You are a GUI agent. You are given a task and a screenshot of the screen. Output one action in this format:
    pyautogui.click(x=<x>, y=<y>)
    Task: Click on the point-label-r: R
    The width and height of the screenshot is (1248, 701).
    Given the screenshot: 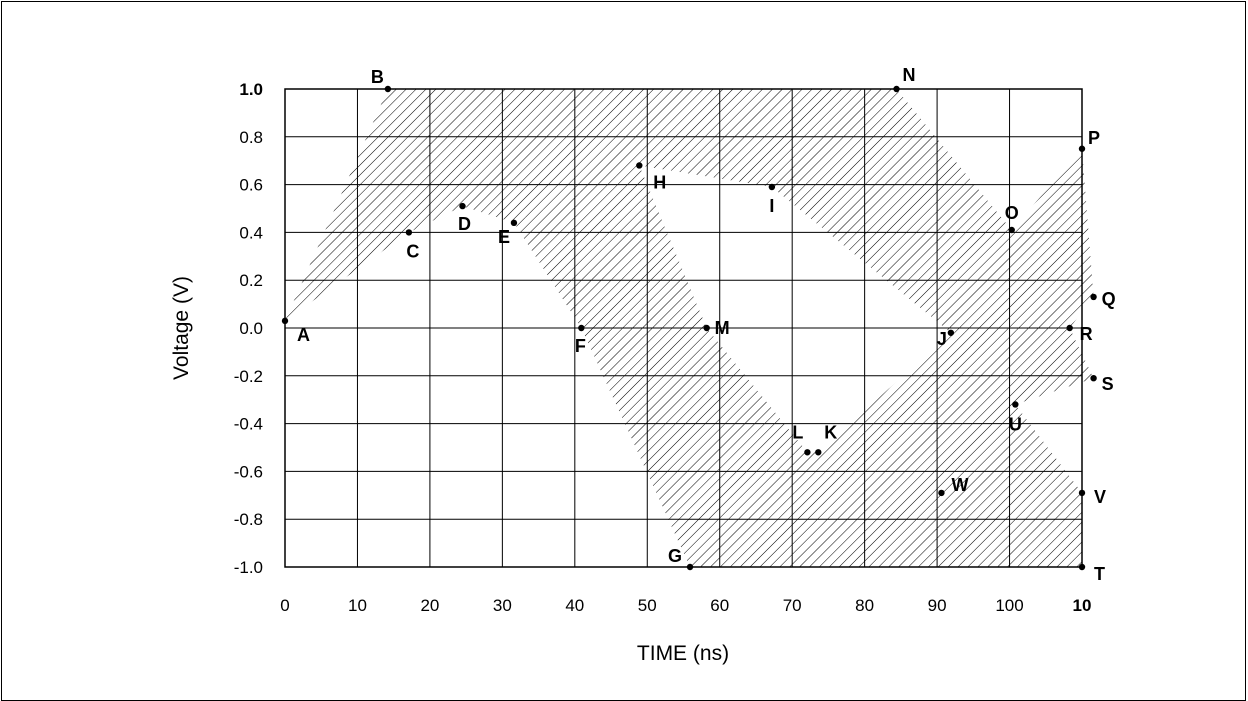 What is the action you would take?
    pyautogui.click(x=1086, y=334)
    